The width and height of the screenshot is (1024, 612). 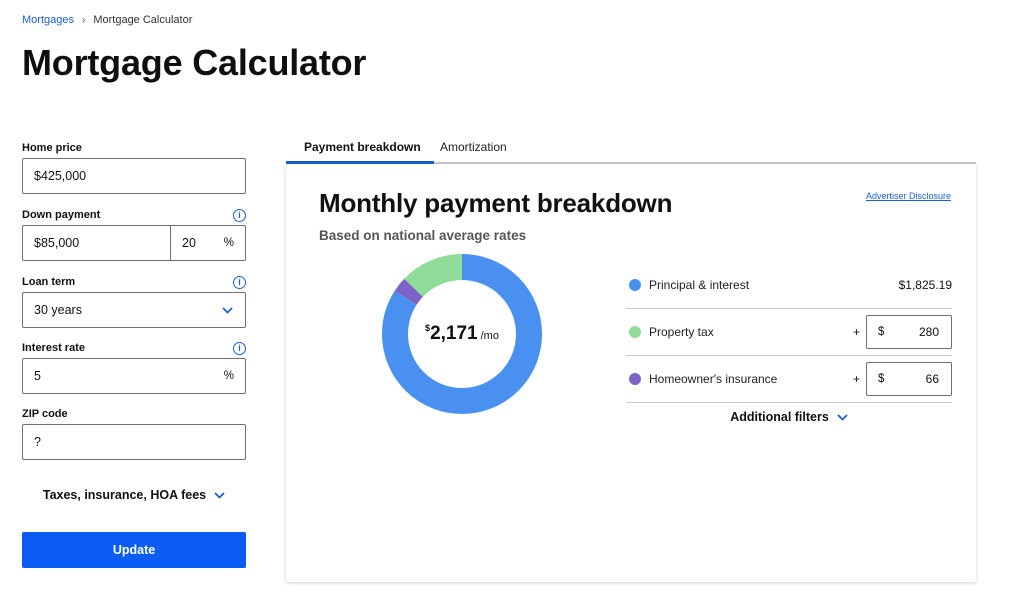 What do you see at coordinates (909, 379) in the screenshot?
I see `insurance-input: $ 66` at bounding box center [909, 379].